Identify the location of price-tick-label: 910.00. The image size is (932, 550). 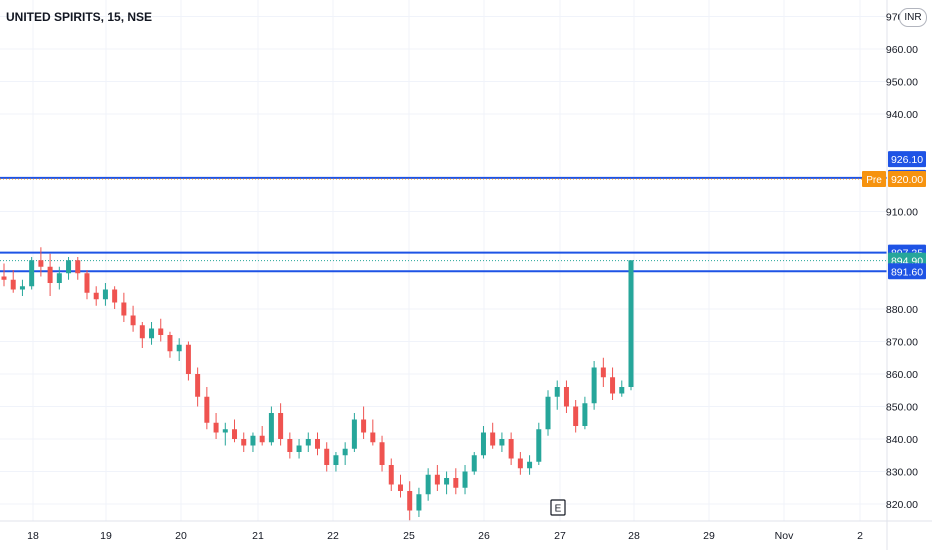
(902, 213).